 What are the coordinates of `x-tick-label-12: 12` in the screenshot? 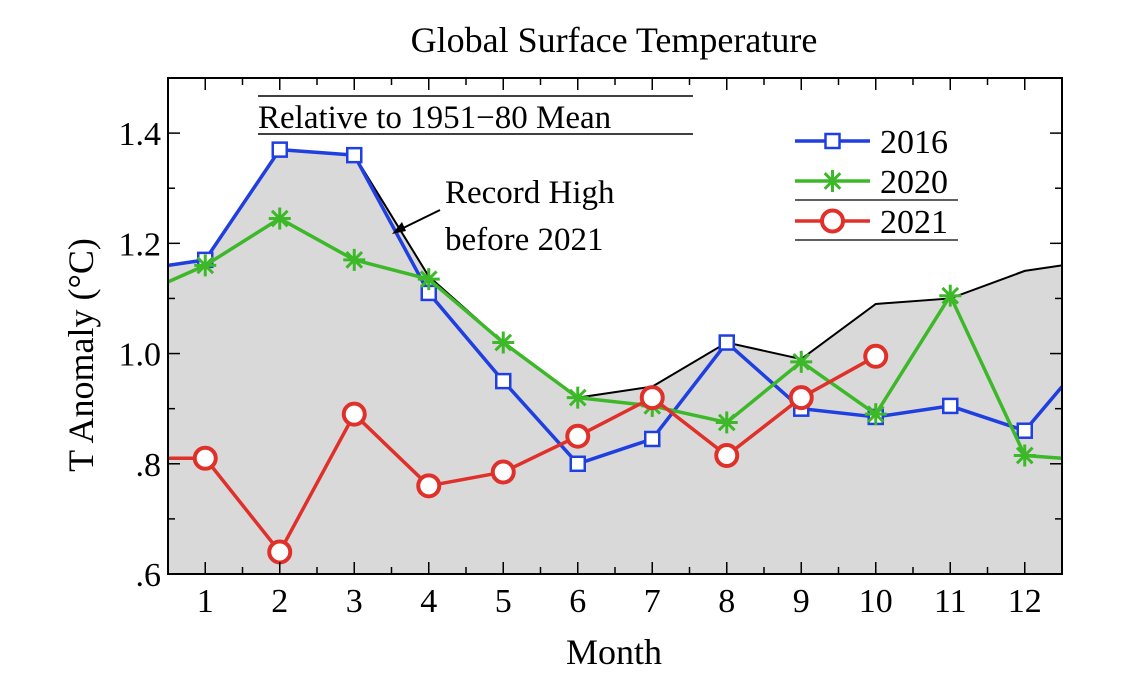 It's located at (1025, 601).